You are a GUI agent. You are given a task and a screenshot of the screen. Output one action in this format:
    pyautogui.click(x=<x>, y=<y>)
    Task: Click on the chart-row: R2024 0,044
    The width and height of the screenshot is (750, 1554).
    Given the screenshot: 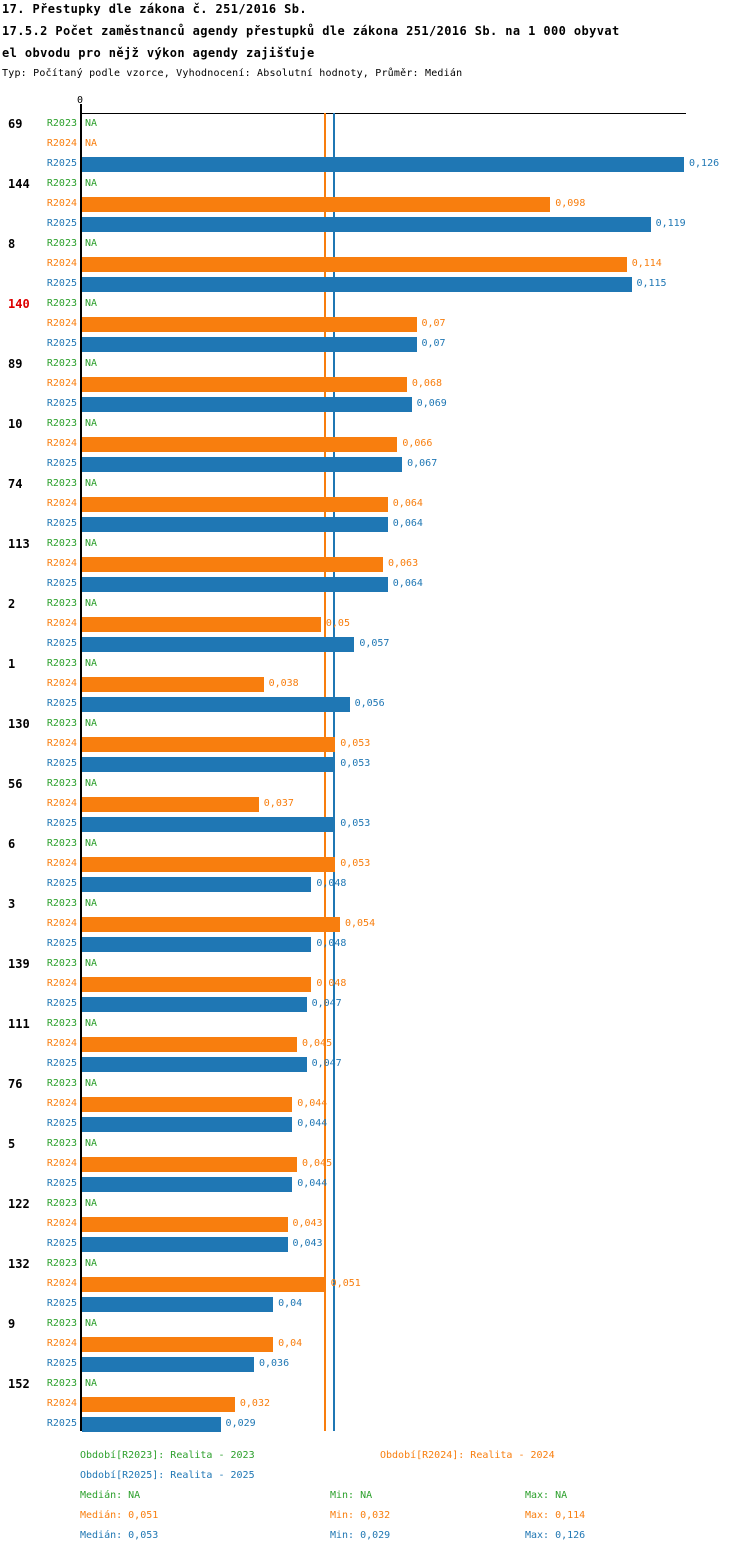 What is the action you would take?
    pyautogui.click(x=375, y=1104)
    